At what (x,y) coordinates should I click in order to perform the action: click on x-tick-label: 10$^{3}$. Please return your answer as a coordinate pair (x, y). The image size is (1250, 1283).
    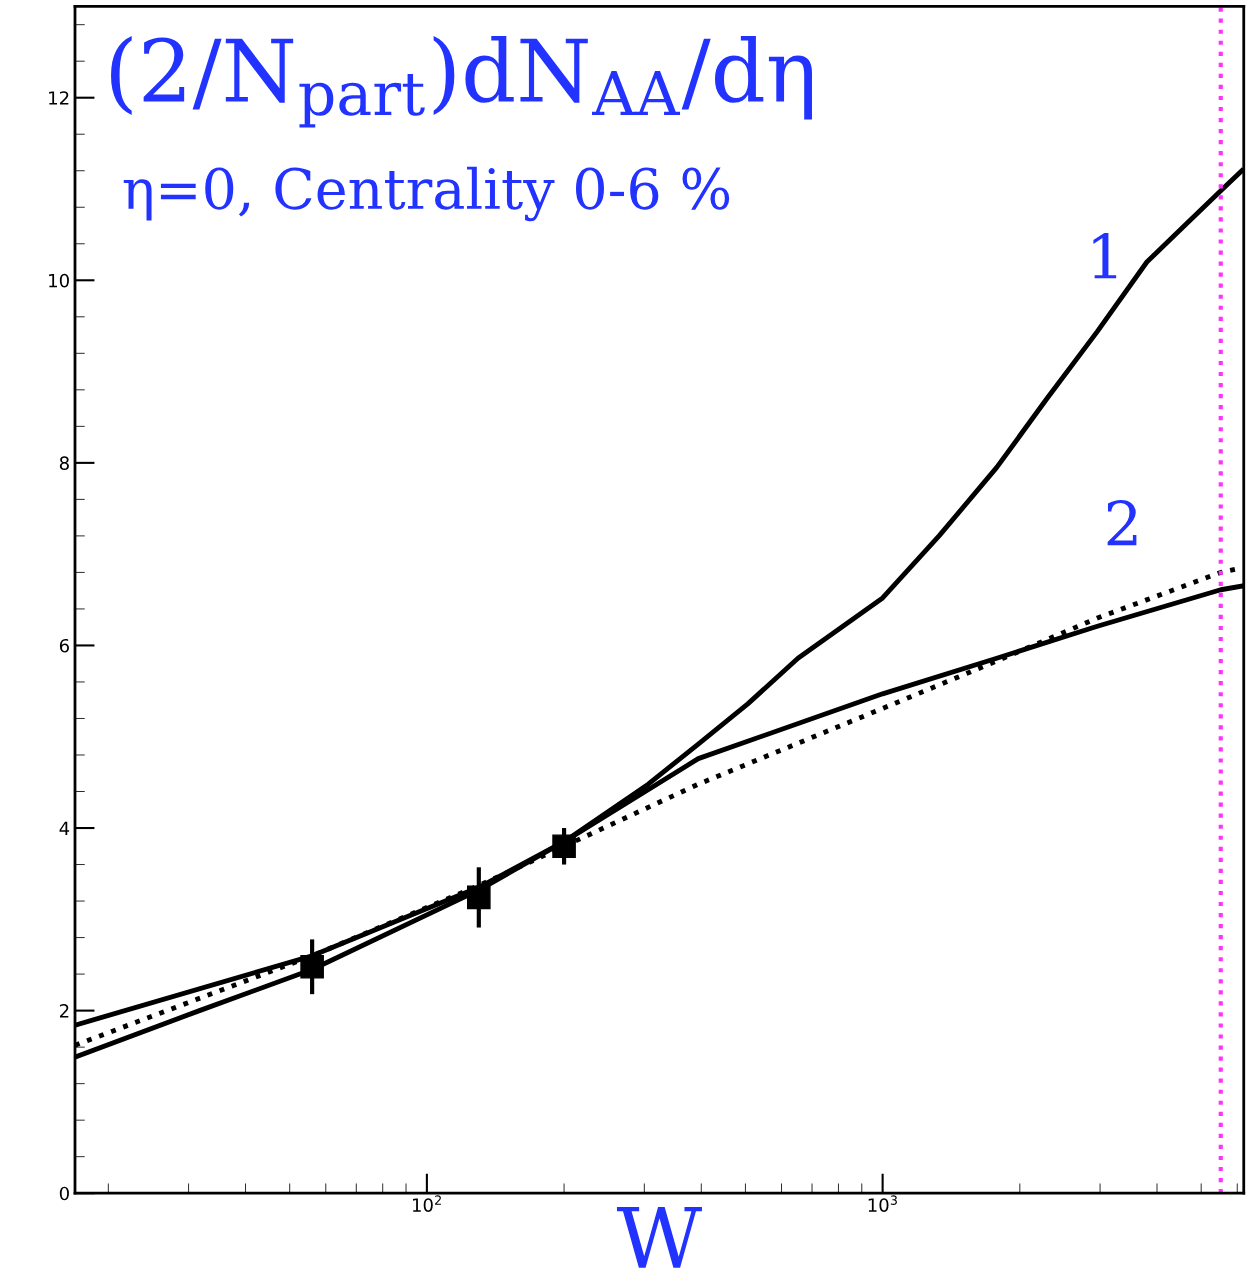
    Looking at the image, I should click on (882, 1203).